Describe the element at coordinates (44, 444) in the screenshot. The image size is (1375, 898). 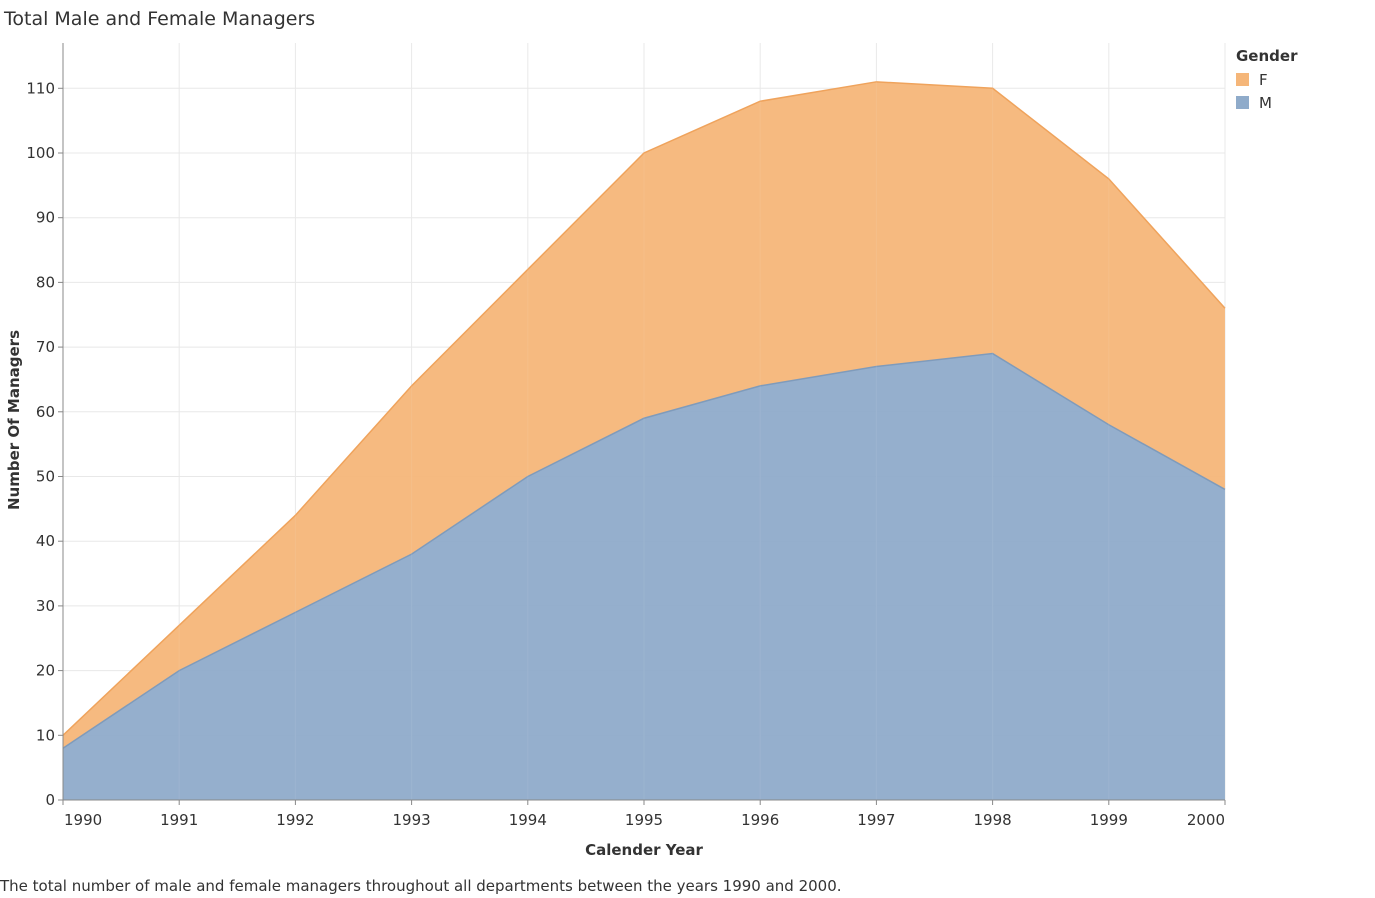
I see `y-axis-ticks: 0 10 20 30 40 50 60 70 80 90 100 110` at that location.